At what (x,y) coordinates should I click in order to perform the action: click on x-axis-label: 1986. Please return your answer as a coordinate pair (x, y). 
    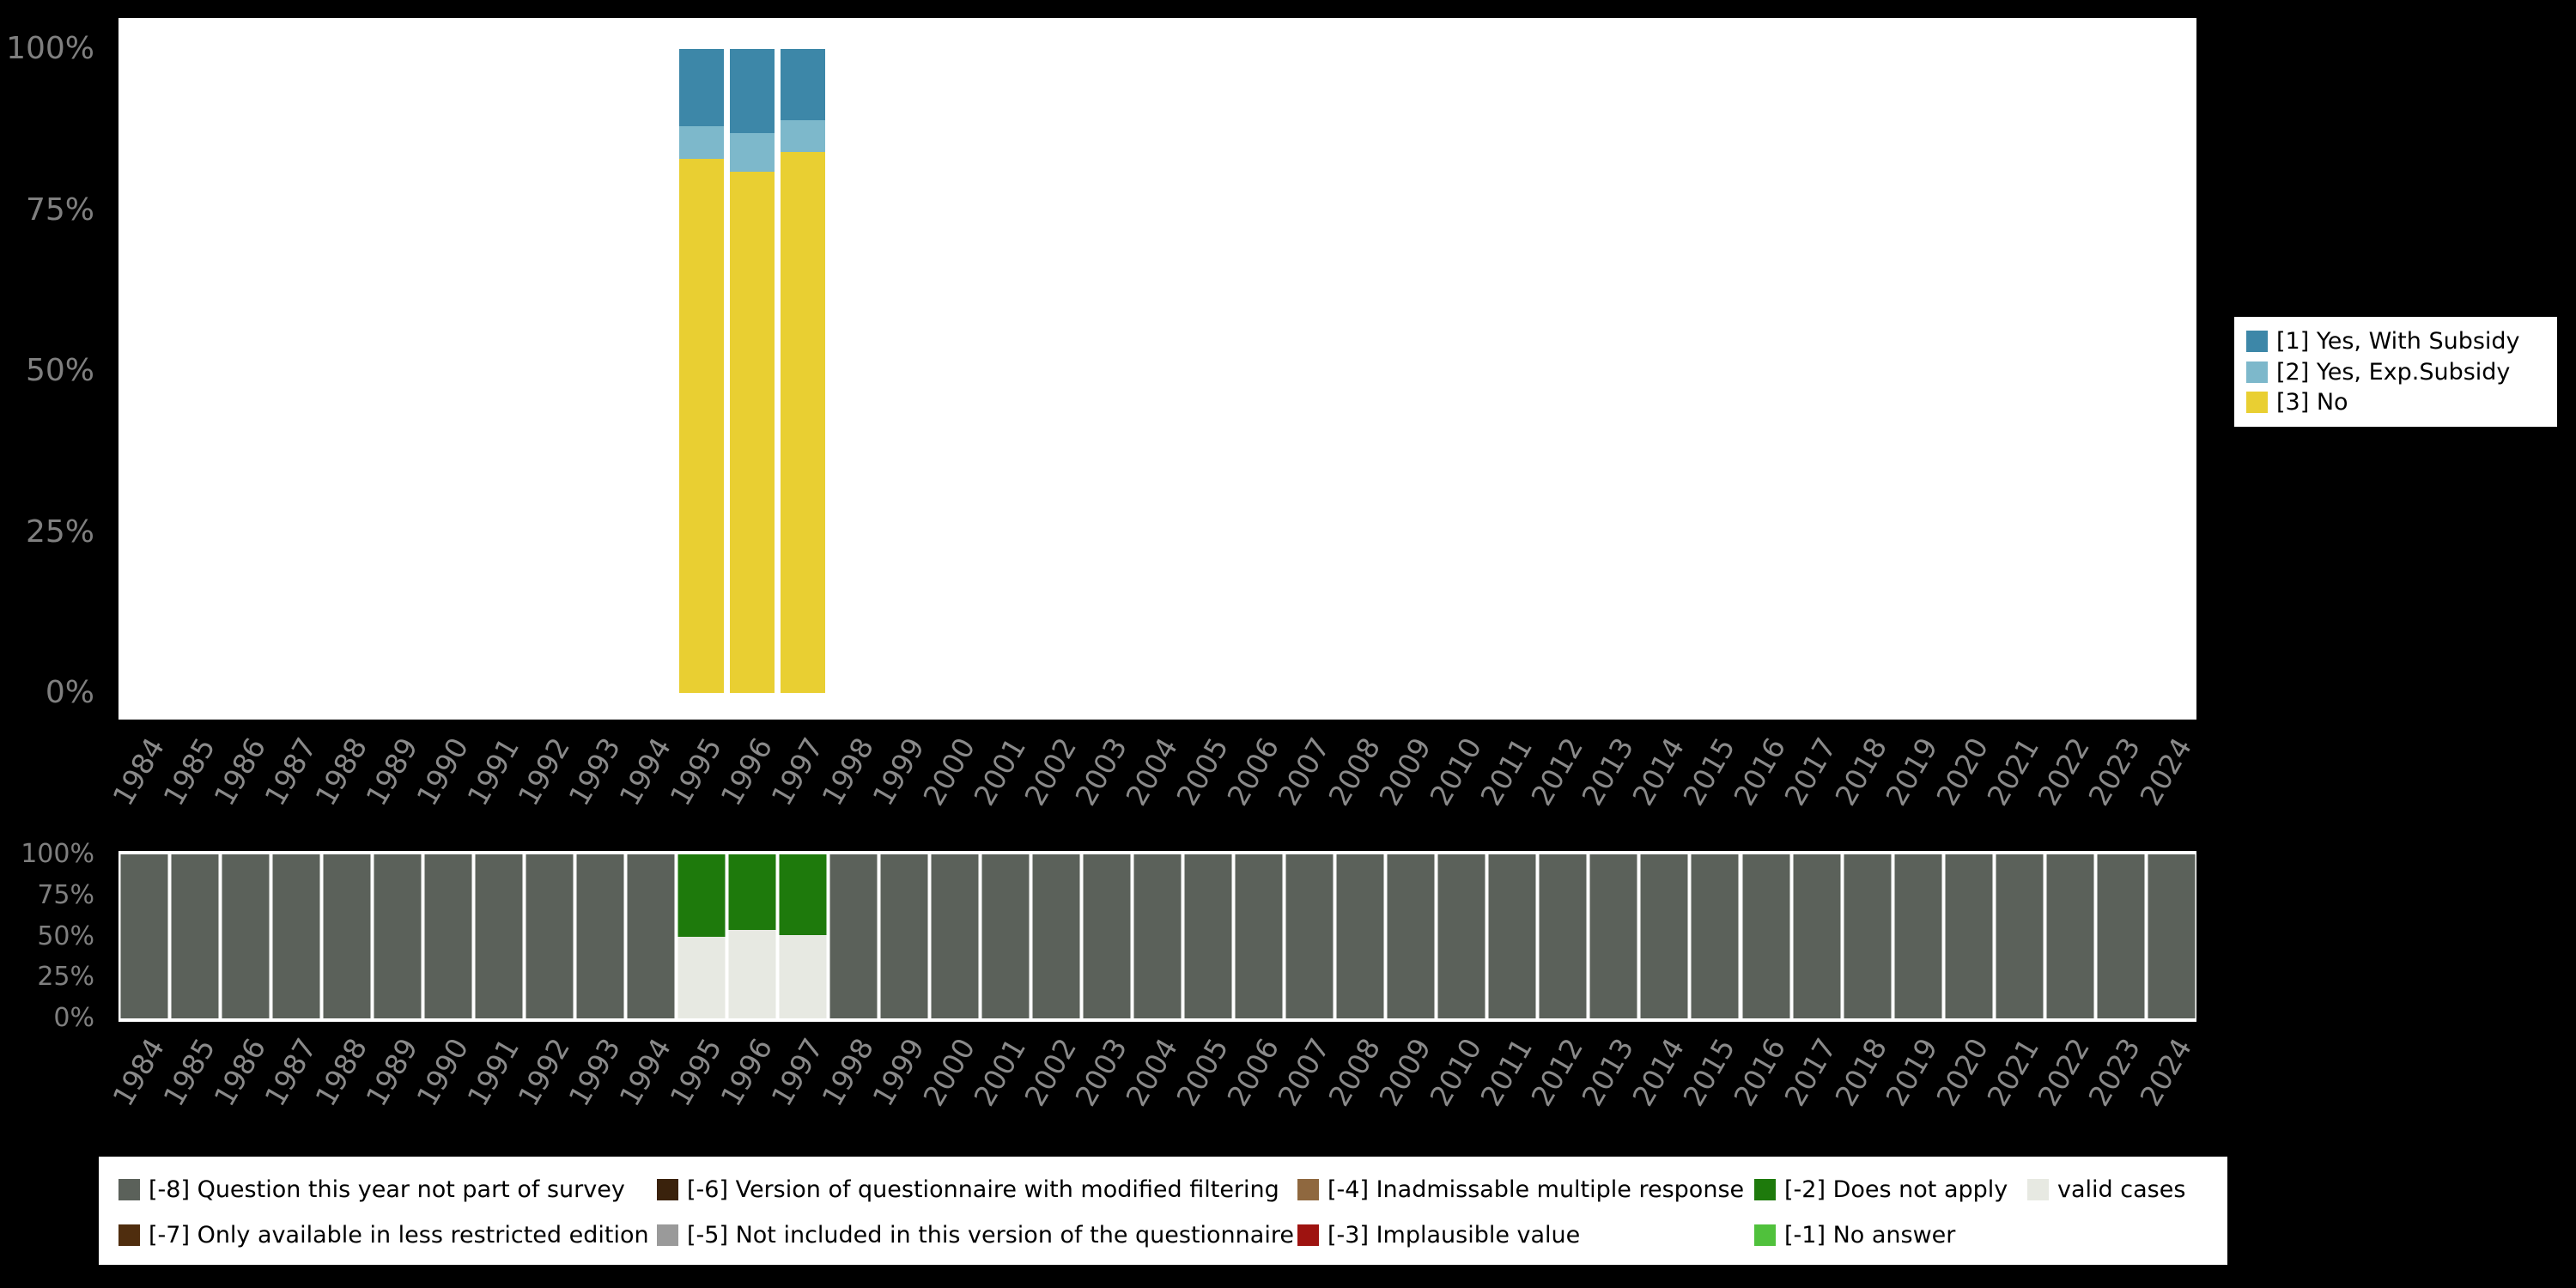
    Looking at the image, I should click on (239, 1072).